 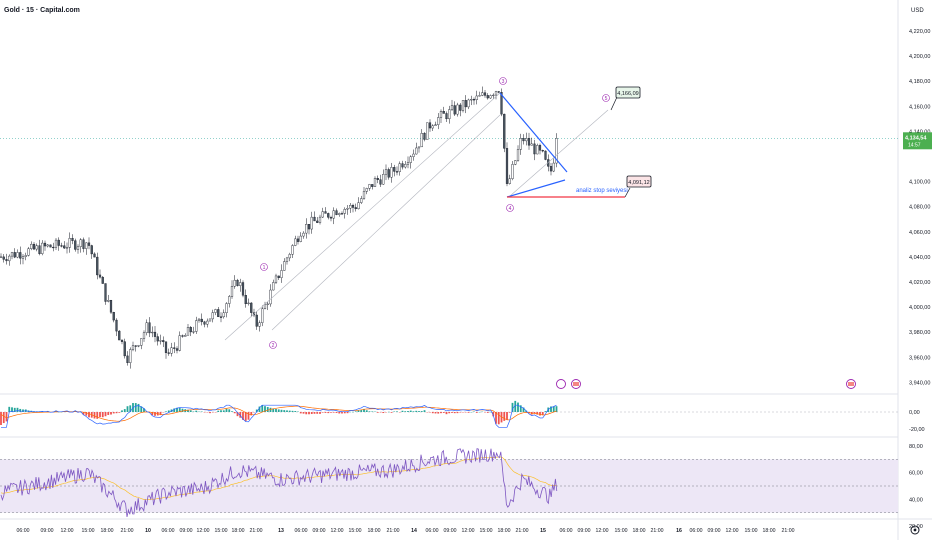 I want to click on upper-trendline, so click(x=533, y=132).